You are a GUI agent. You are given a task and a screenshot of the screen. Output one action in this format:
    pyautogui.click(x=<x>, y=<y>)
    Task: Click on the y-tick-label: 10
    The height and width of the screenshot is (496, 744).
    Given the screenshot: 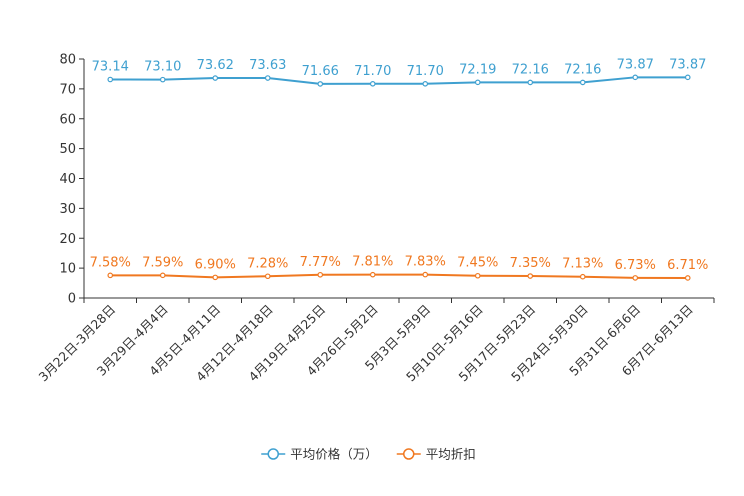 What is the action you would take?
    pyautogui.click(x=67, y=269)
    